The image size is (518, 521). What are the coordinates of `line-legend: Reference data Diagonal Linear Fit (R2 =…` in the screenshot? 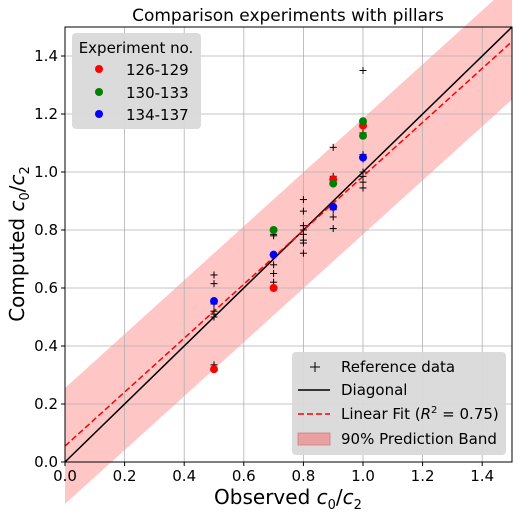 It's located at (399, 403).